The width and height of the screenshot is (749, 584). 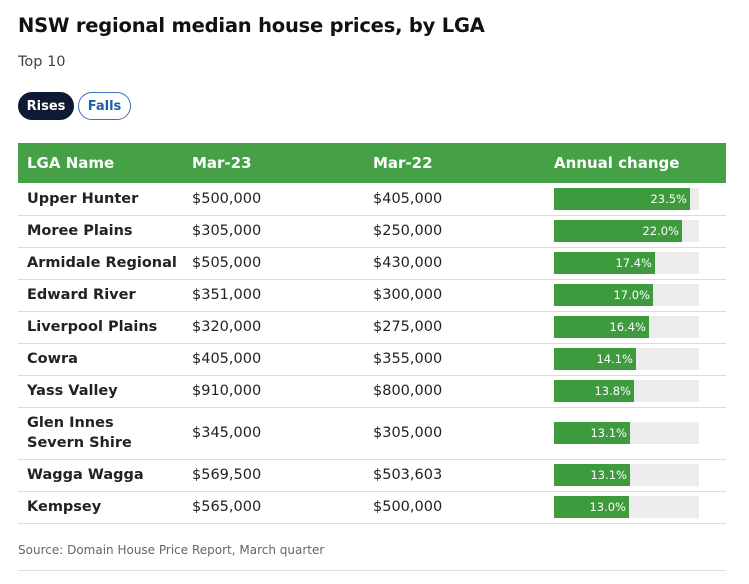 I want to click on change-bar-track: 17.0%, so click(x=626, y=295).